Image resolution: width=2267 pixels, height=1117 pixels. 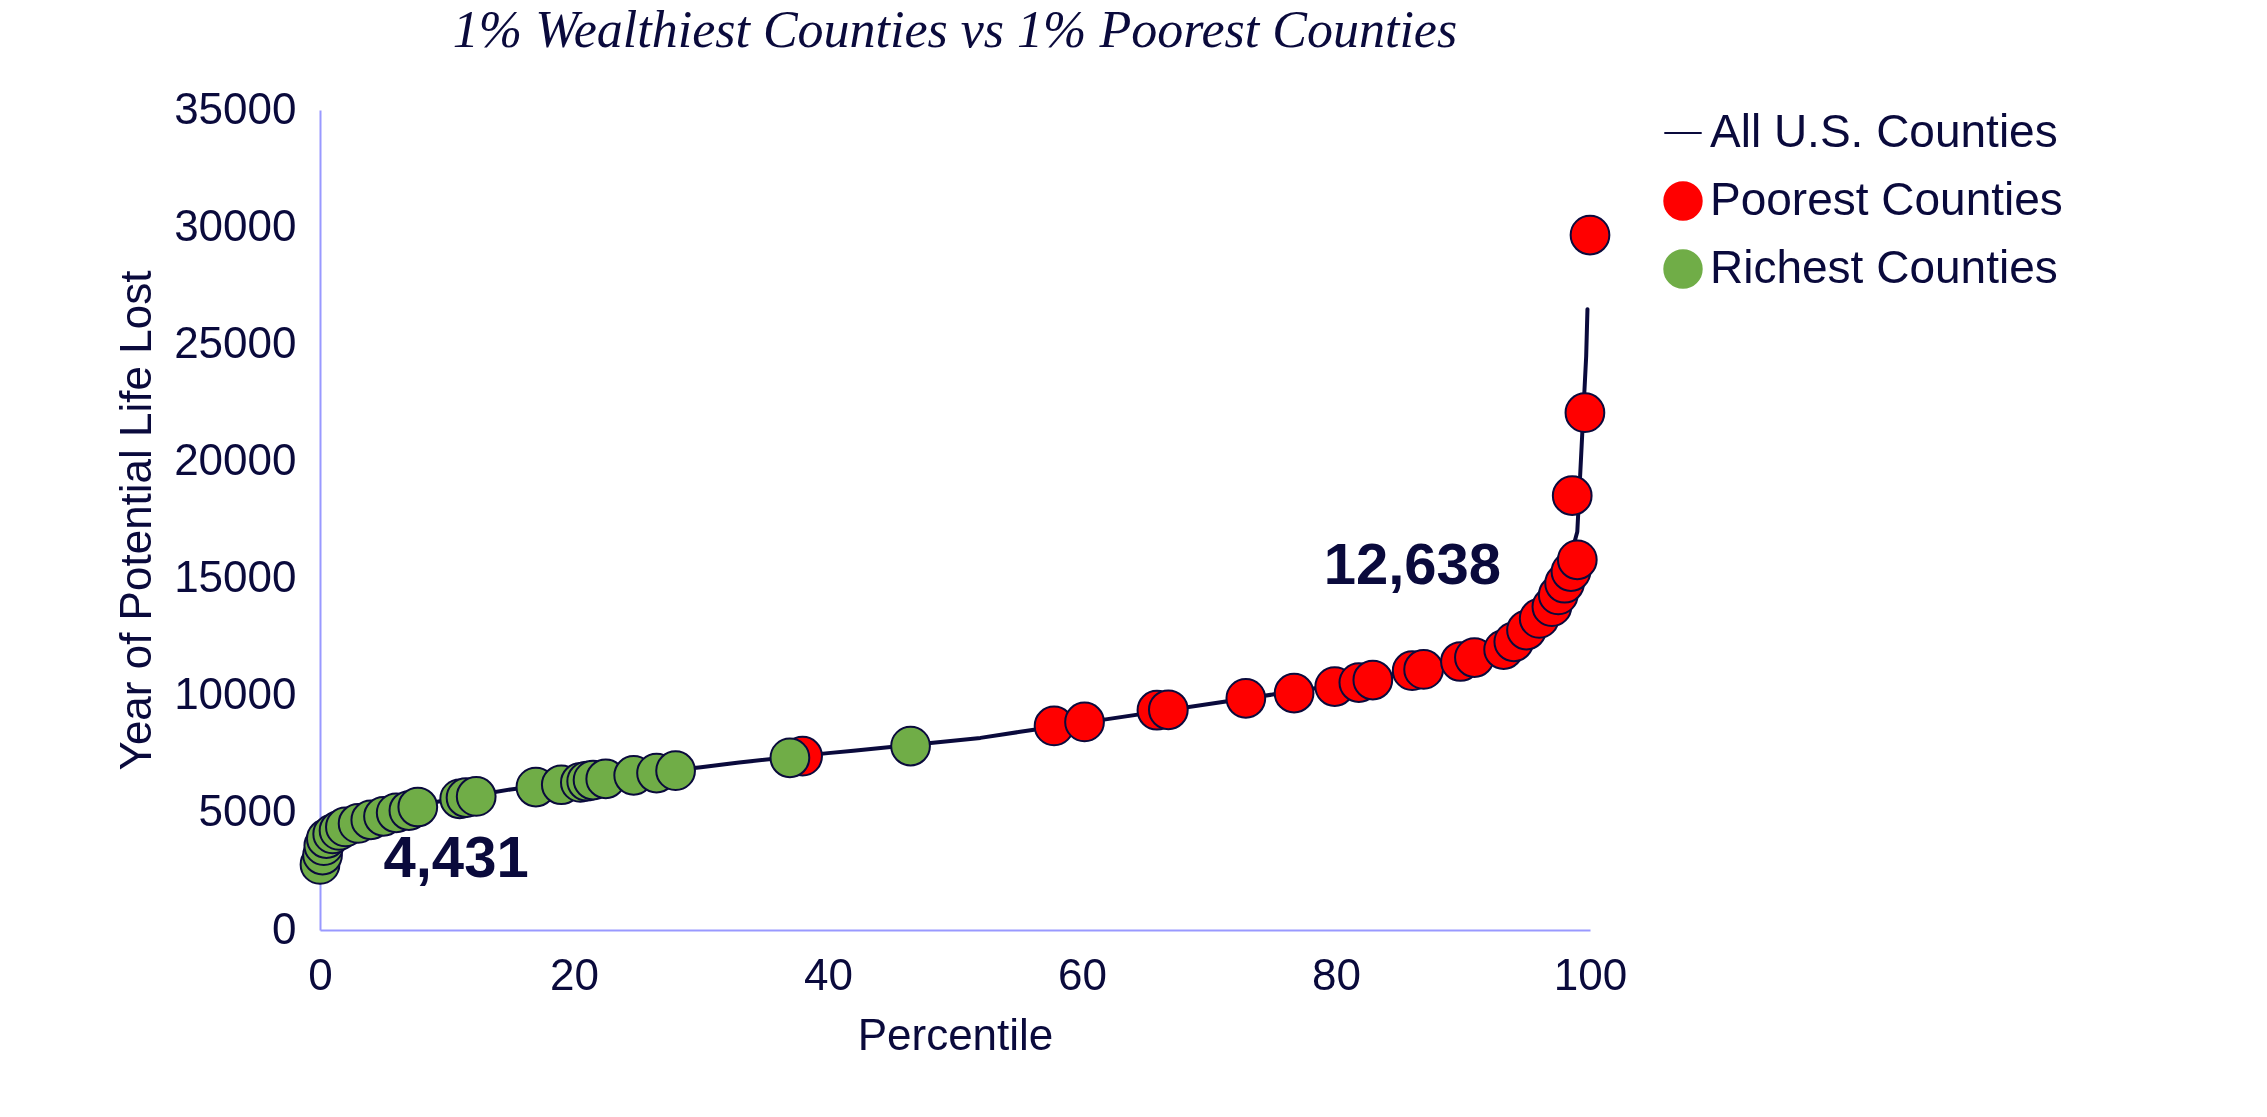 I want to click on annotation: 12,638, so click(x=1412, y=563).